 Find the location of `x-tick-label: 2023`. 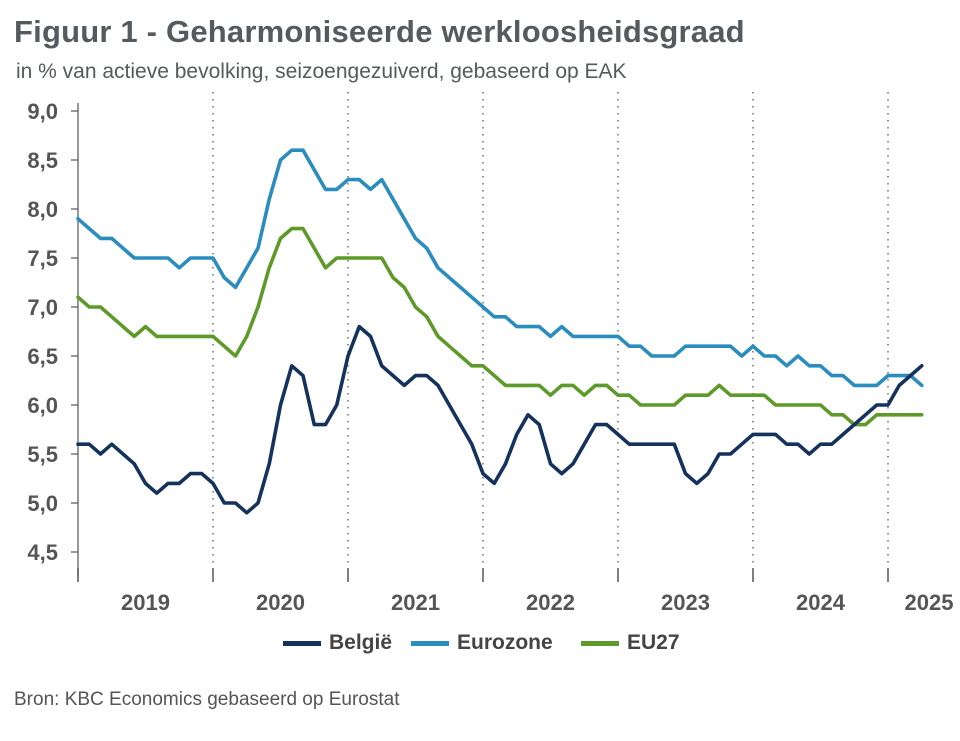

x-tick-label: 2023 is located at coordinates (685, 602).